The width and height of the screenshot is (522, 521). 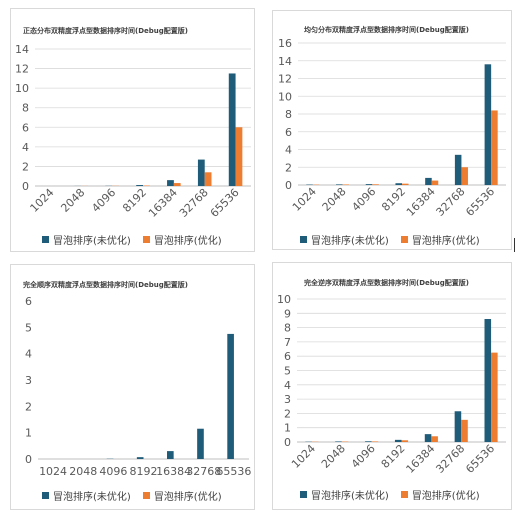 I want to click on chart-title: 正态分布双精度浮点型数据排序时间(Debug配置版), so click(x=105, y=31).